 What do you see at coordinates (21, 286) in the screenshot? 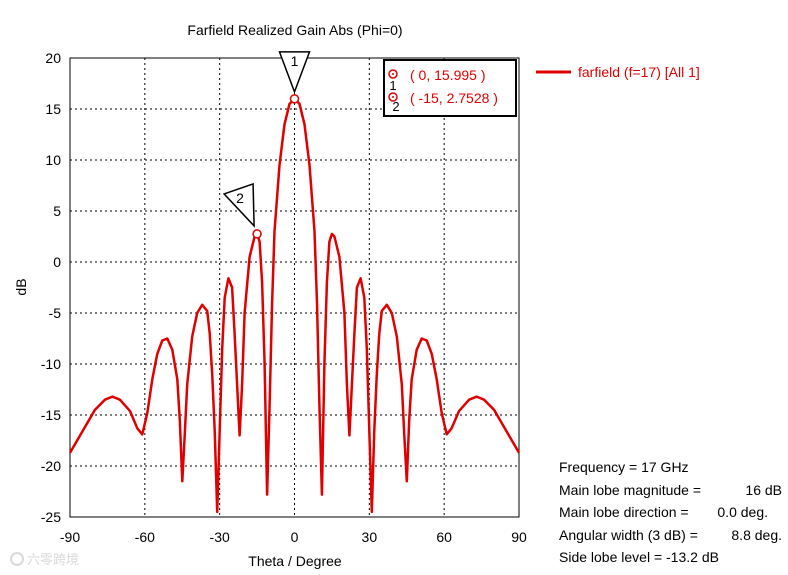
I see `y-axis-label: dB` at bounding box center [21, 286].